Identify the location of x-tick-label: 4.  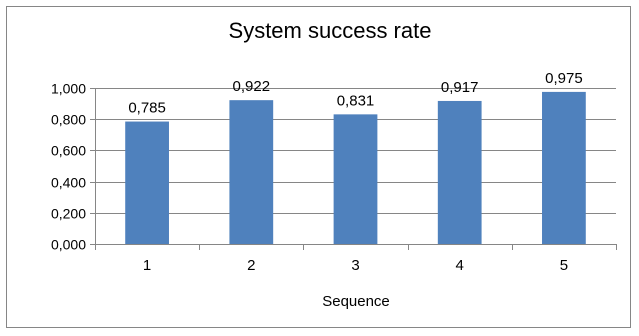
(460, 265).